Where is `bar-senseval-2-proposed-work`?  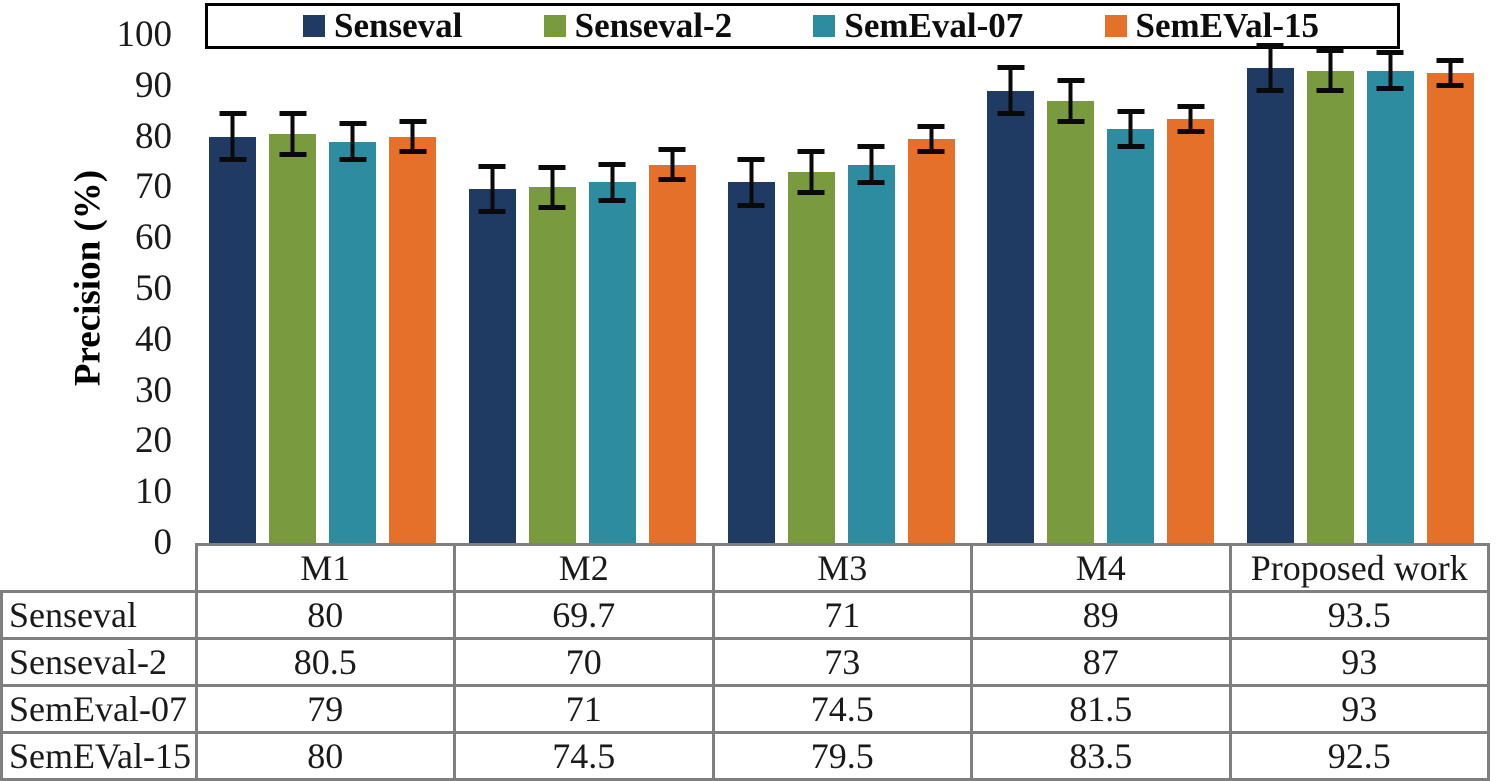 bar-senseval-2-proposed-work is located at coordinates (1330, 306).